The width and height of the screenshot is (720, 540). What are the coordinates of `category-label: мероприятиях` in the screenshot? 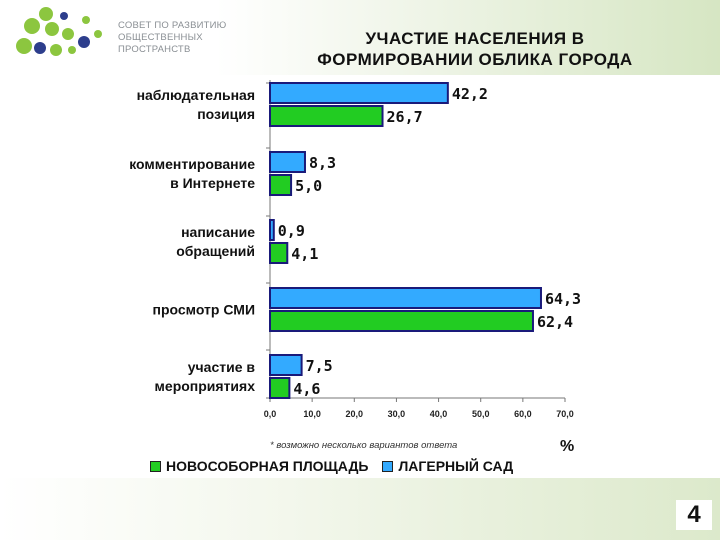 It's located at (205, 386).